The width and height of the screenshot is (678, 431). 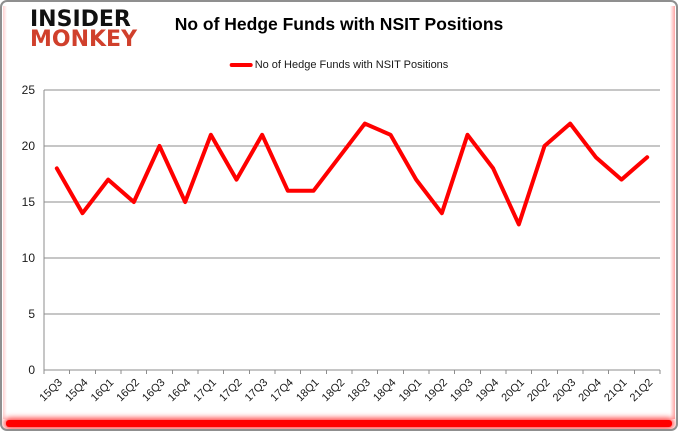 I want to click on x-axis-tick-label: 16Q2, so click(x=128, y=391).